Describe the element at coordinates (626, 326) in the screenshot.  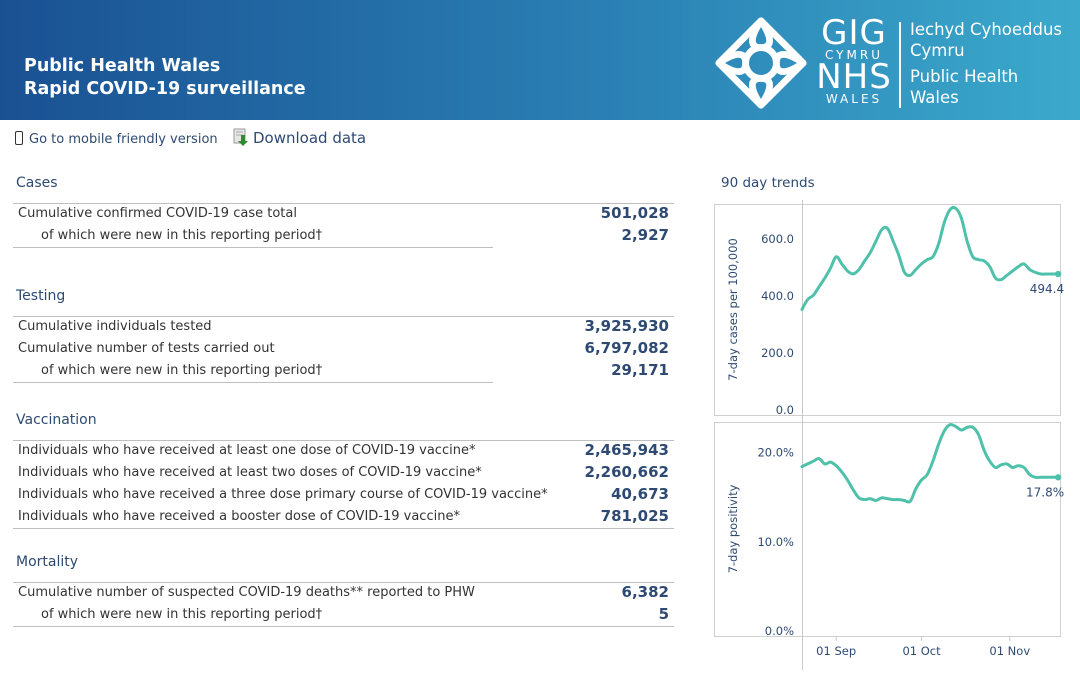
I see `stat-value: 3,925,930` at that location.